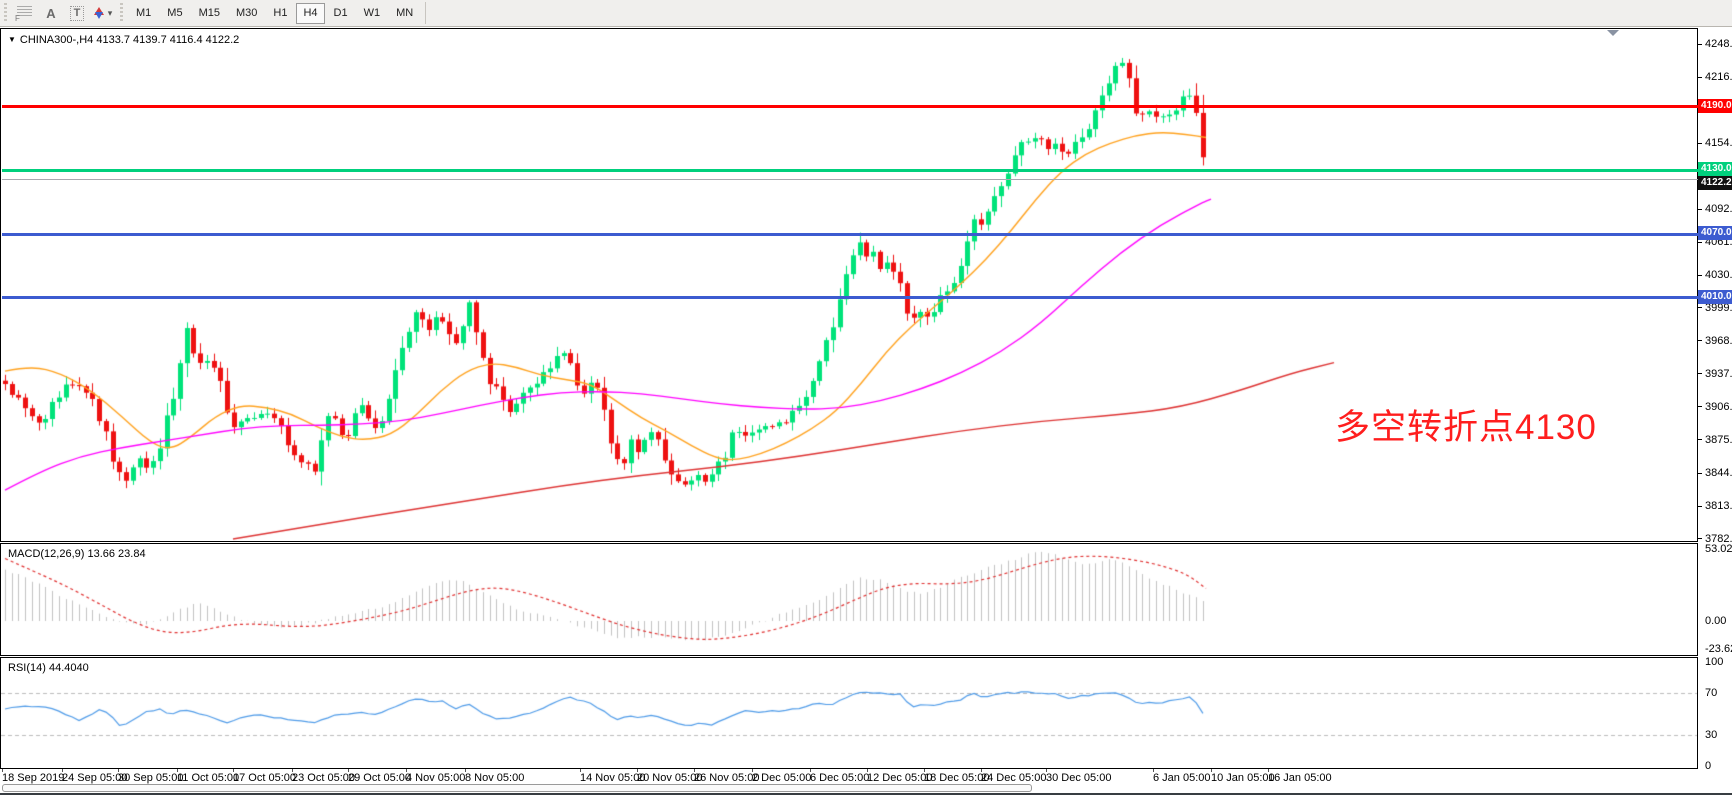 The width and height of the screenshot is (1732, 795). I want to click on chart-shift-marker-icon, so click(1613, 33).